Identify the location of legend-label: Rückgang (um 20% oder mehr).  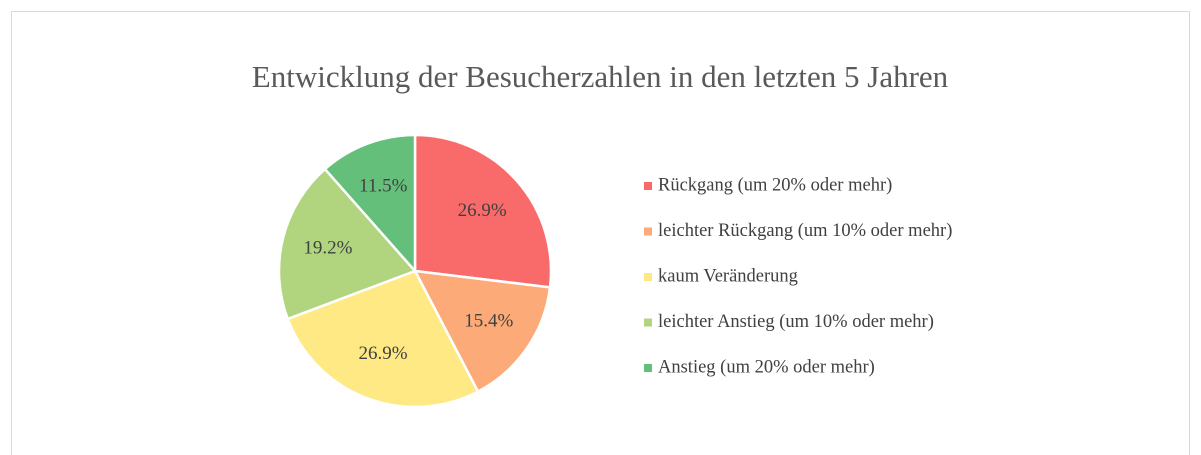
(775, 185).